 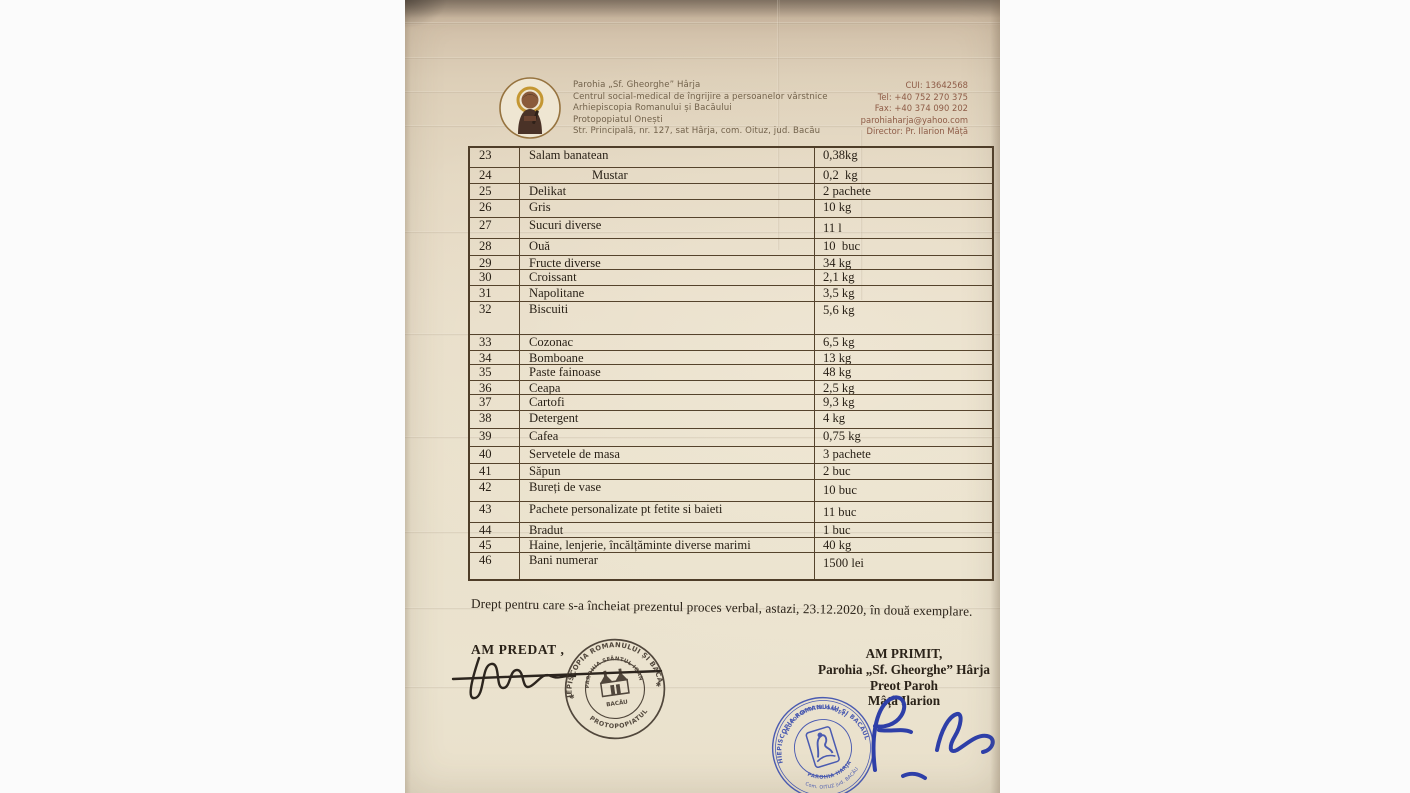 What do you see at coordinates (922, 96) in the screenshot?
I see `contact-tel: Tel: +40 752 270 375` at bounding box center [922, 96].